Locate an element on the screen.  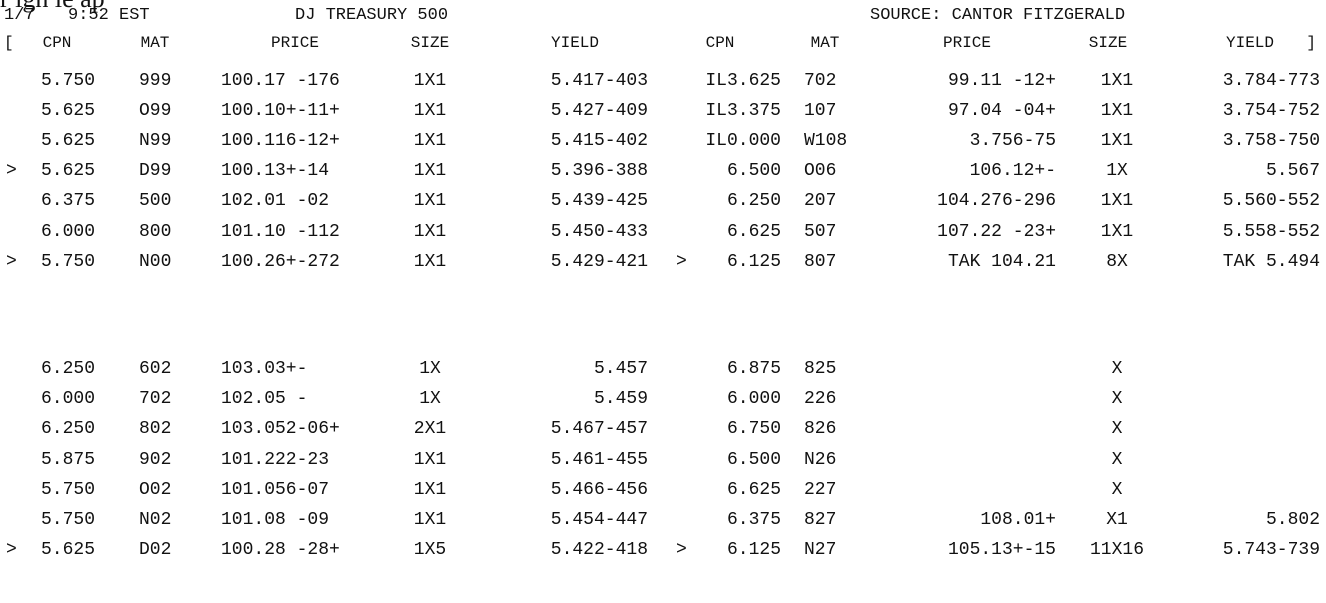
coupon-cell: 6.625 is located at coordinates (753, 231).